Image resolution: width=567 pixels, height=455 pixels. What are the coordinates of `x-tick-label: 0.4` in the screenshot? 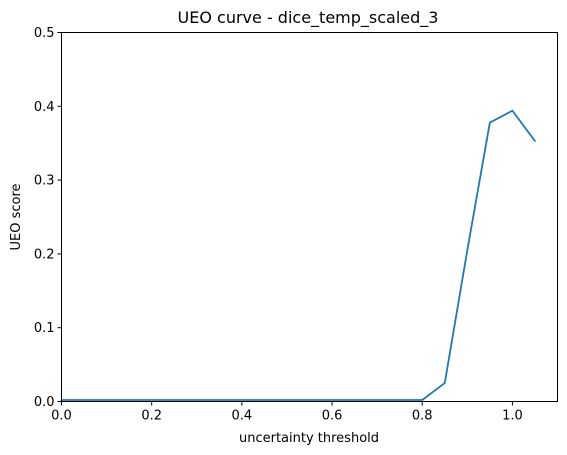 It's located at (242, 416).